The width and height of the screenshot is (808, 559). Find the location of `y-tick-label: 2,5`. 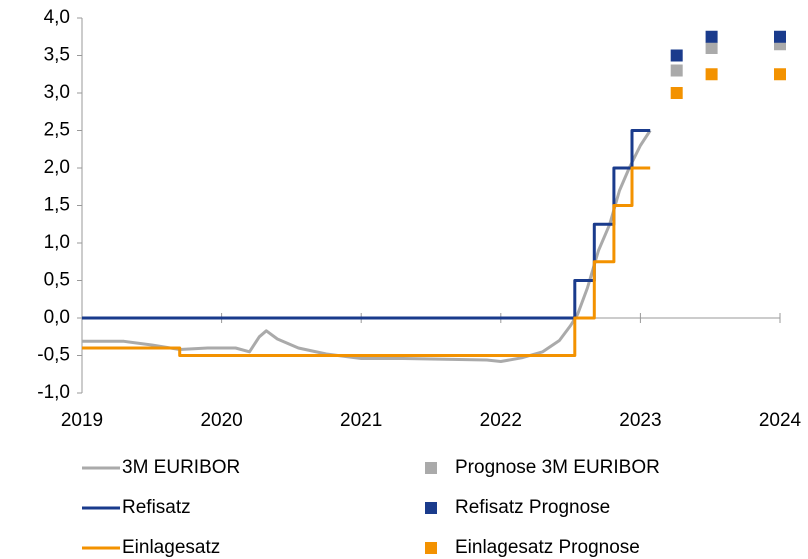

y-tick-label: 2,5 is located at coordinates (57, 130).